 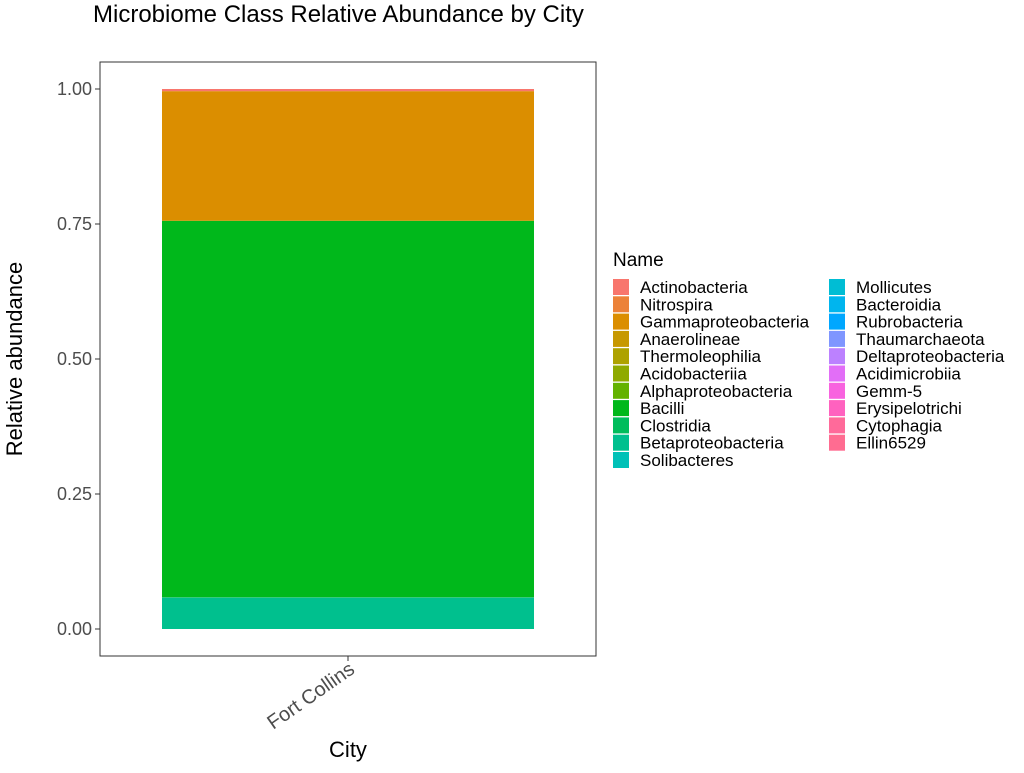 I want to click on legend-item: Gammaproteobacteria, so click(x=711, y=322).